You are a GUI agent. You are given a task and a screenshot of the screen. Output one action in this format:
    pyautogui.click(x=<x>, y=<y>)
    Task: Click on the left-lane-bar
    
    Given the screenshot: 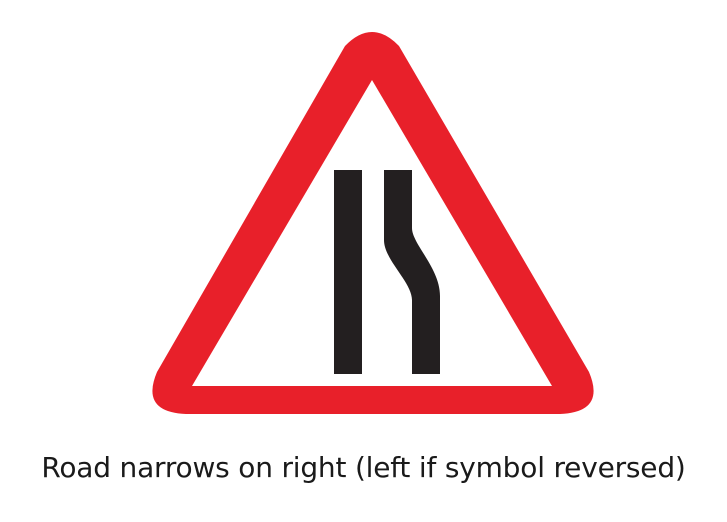 What is the action you would take?
    pyautogui.click(x=348, y=272)
    